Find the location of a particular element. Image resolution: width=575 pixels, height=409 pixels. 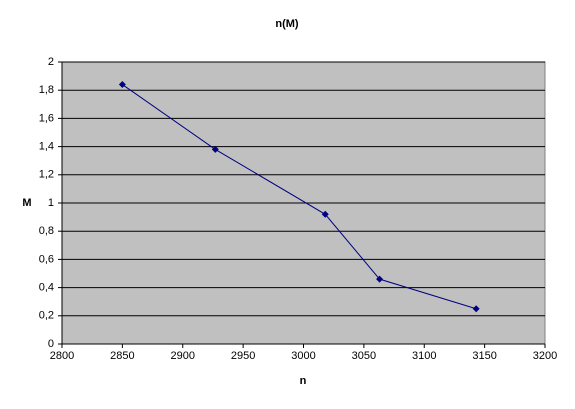

chart-title: n(M) is located at coordinates (287, 24).